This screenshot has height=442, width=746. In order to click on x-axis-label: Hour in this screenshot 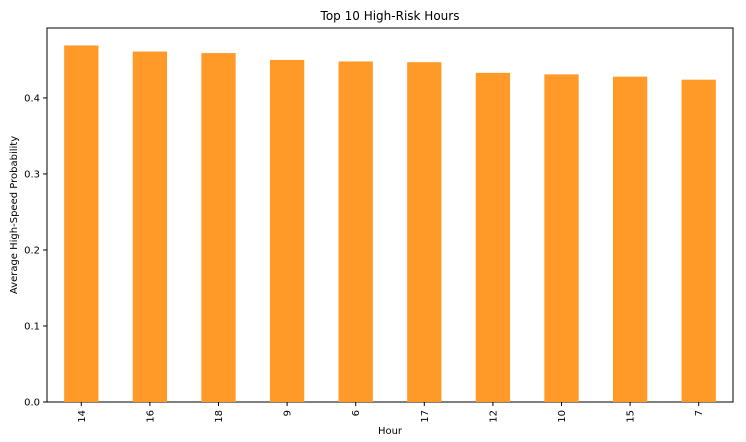, I will do `click(390, 431)`.